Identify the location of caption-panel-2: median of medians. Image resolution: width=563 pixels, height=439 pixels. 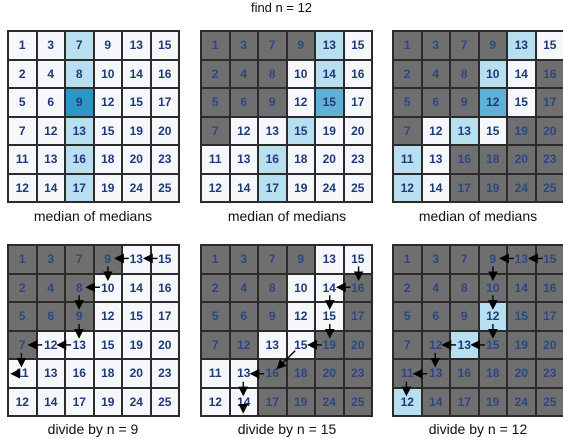
(287, 216).